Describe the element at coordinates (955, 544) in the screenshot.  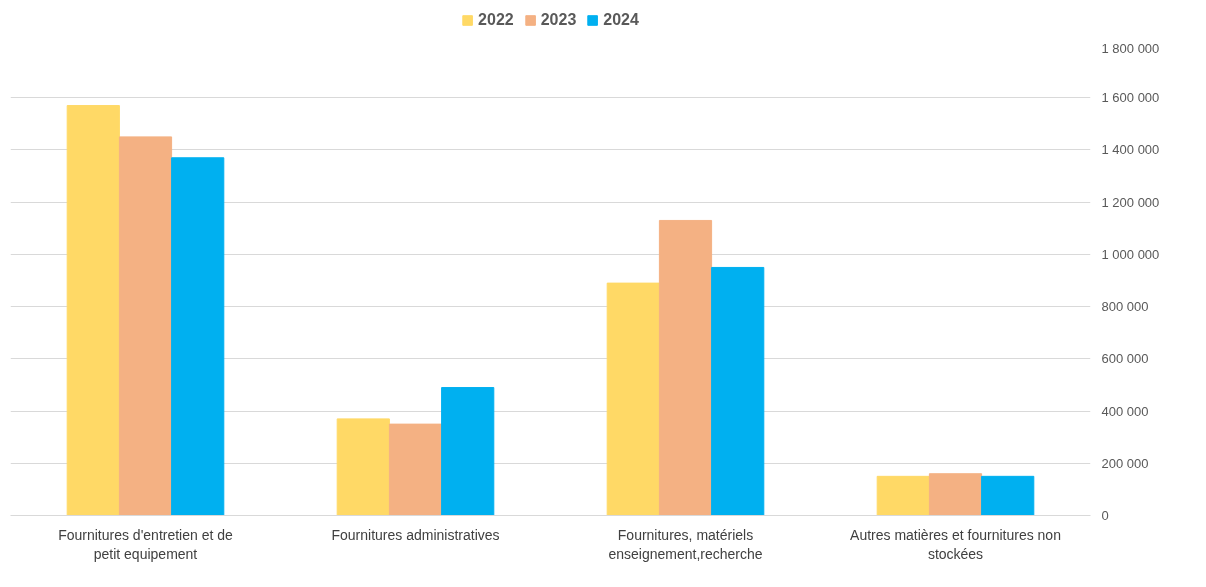
I see `x-tick-label: Autres matières et fournitures non stockées` at that location.